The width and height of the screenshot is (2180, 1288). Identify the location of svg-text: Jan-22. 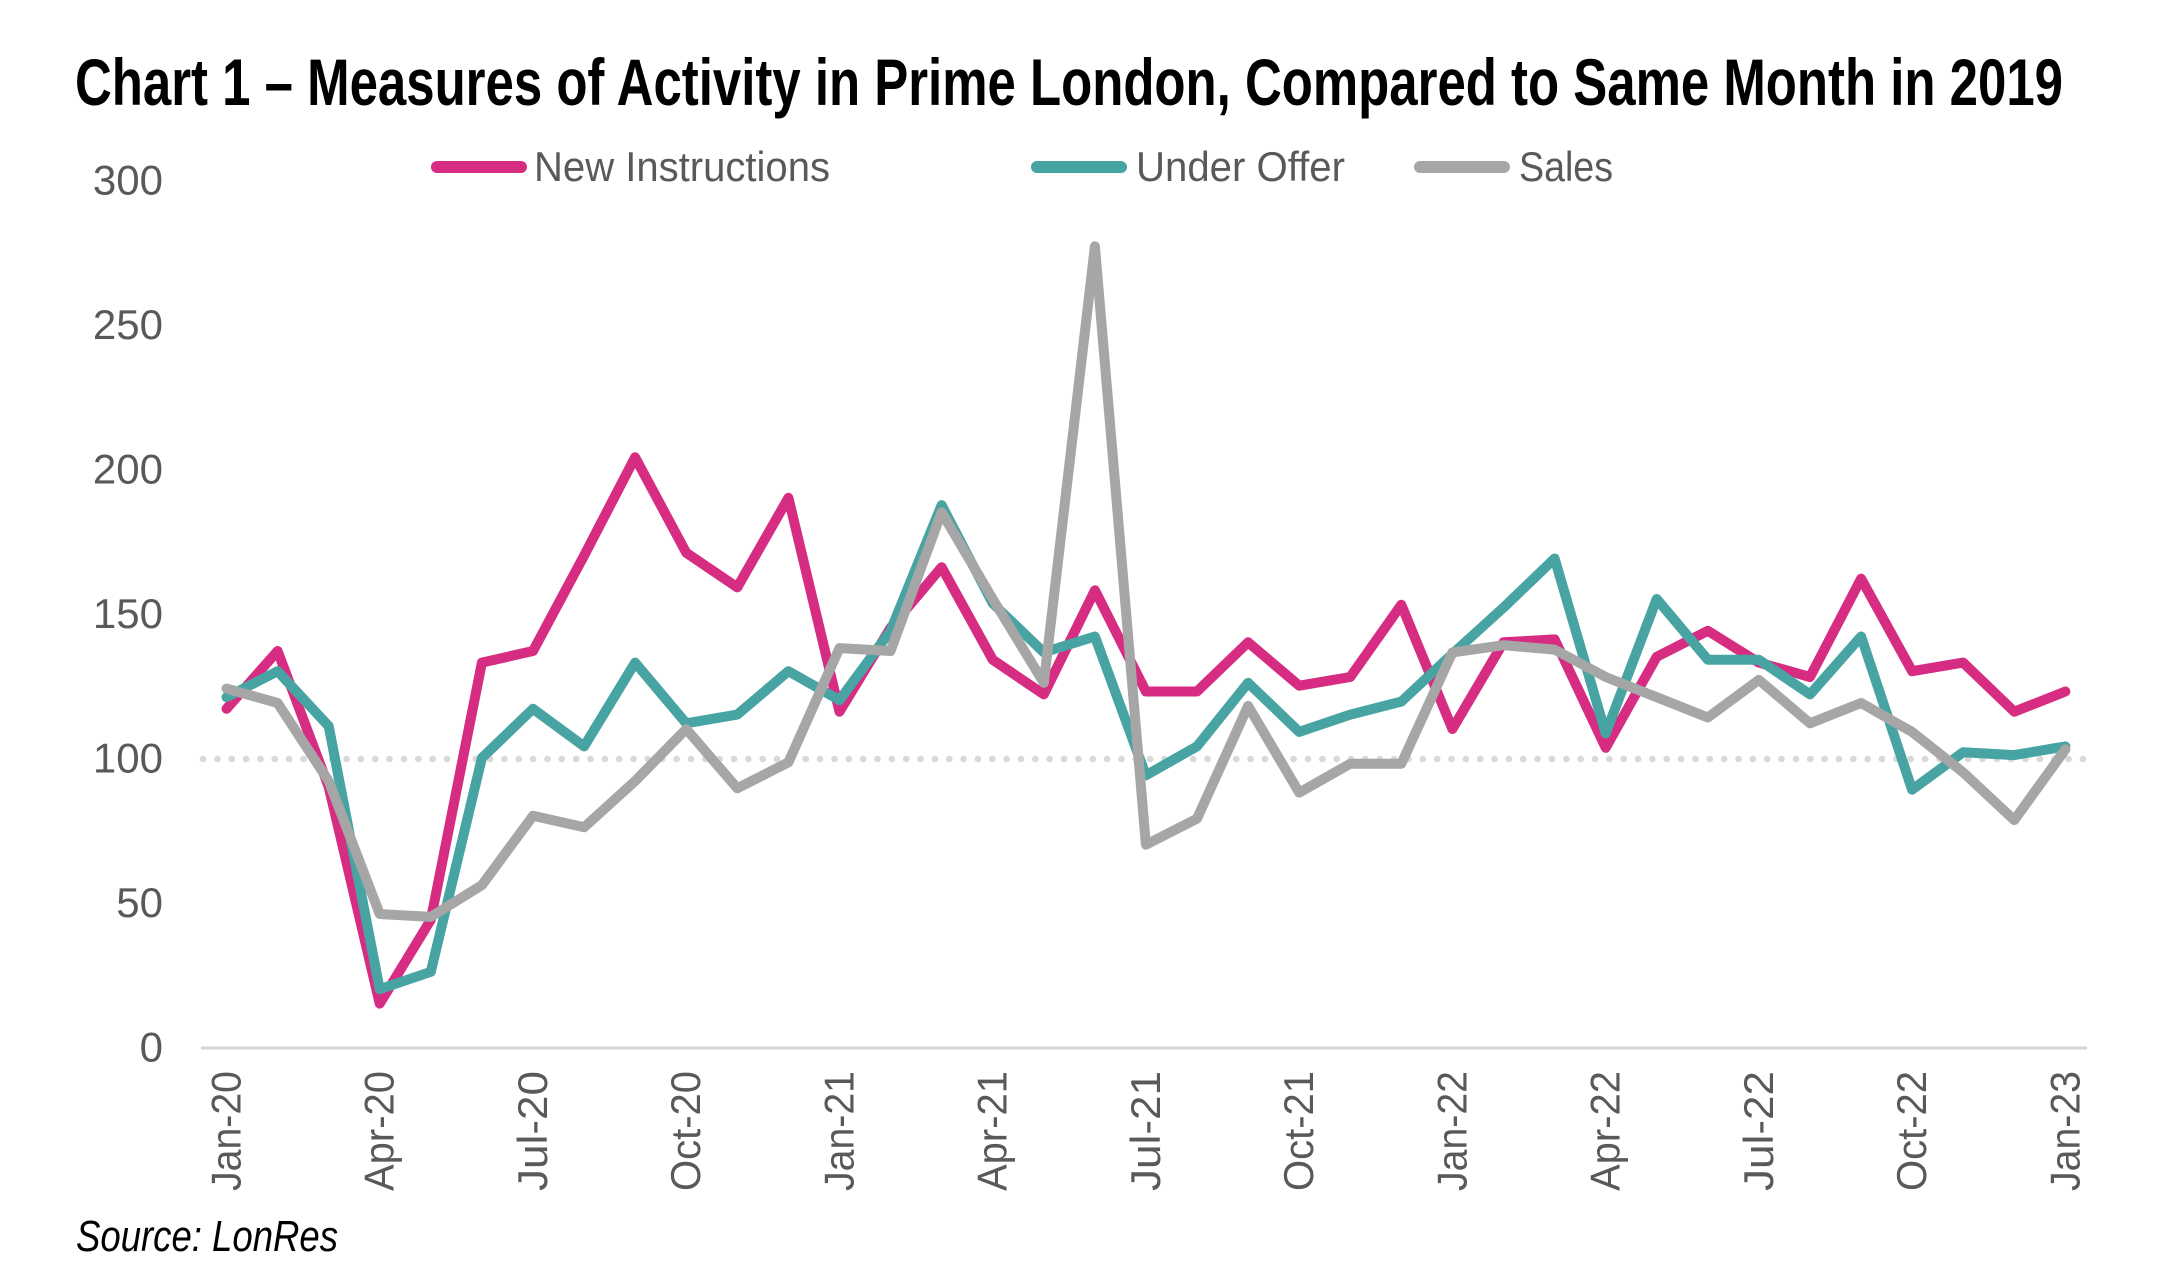
(1451, 1131).